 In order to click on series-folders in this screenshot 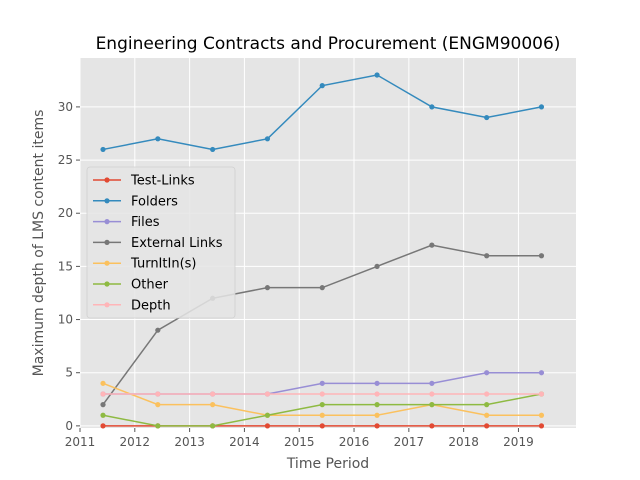, I will do `click(322, 112)`.